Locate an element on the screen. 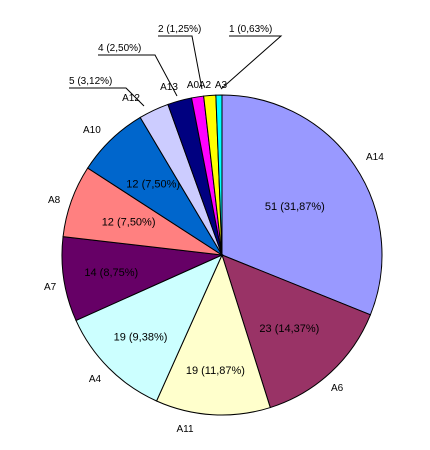 Image resolution: width=430 pixels, height=450 pixels. value-label-a6: 23 (14,37%) is located at coordinates (289, 329).